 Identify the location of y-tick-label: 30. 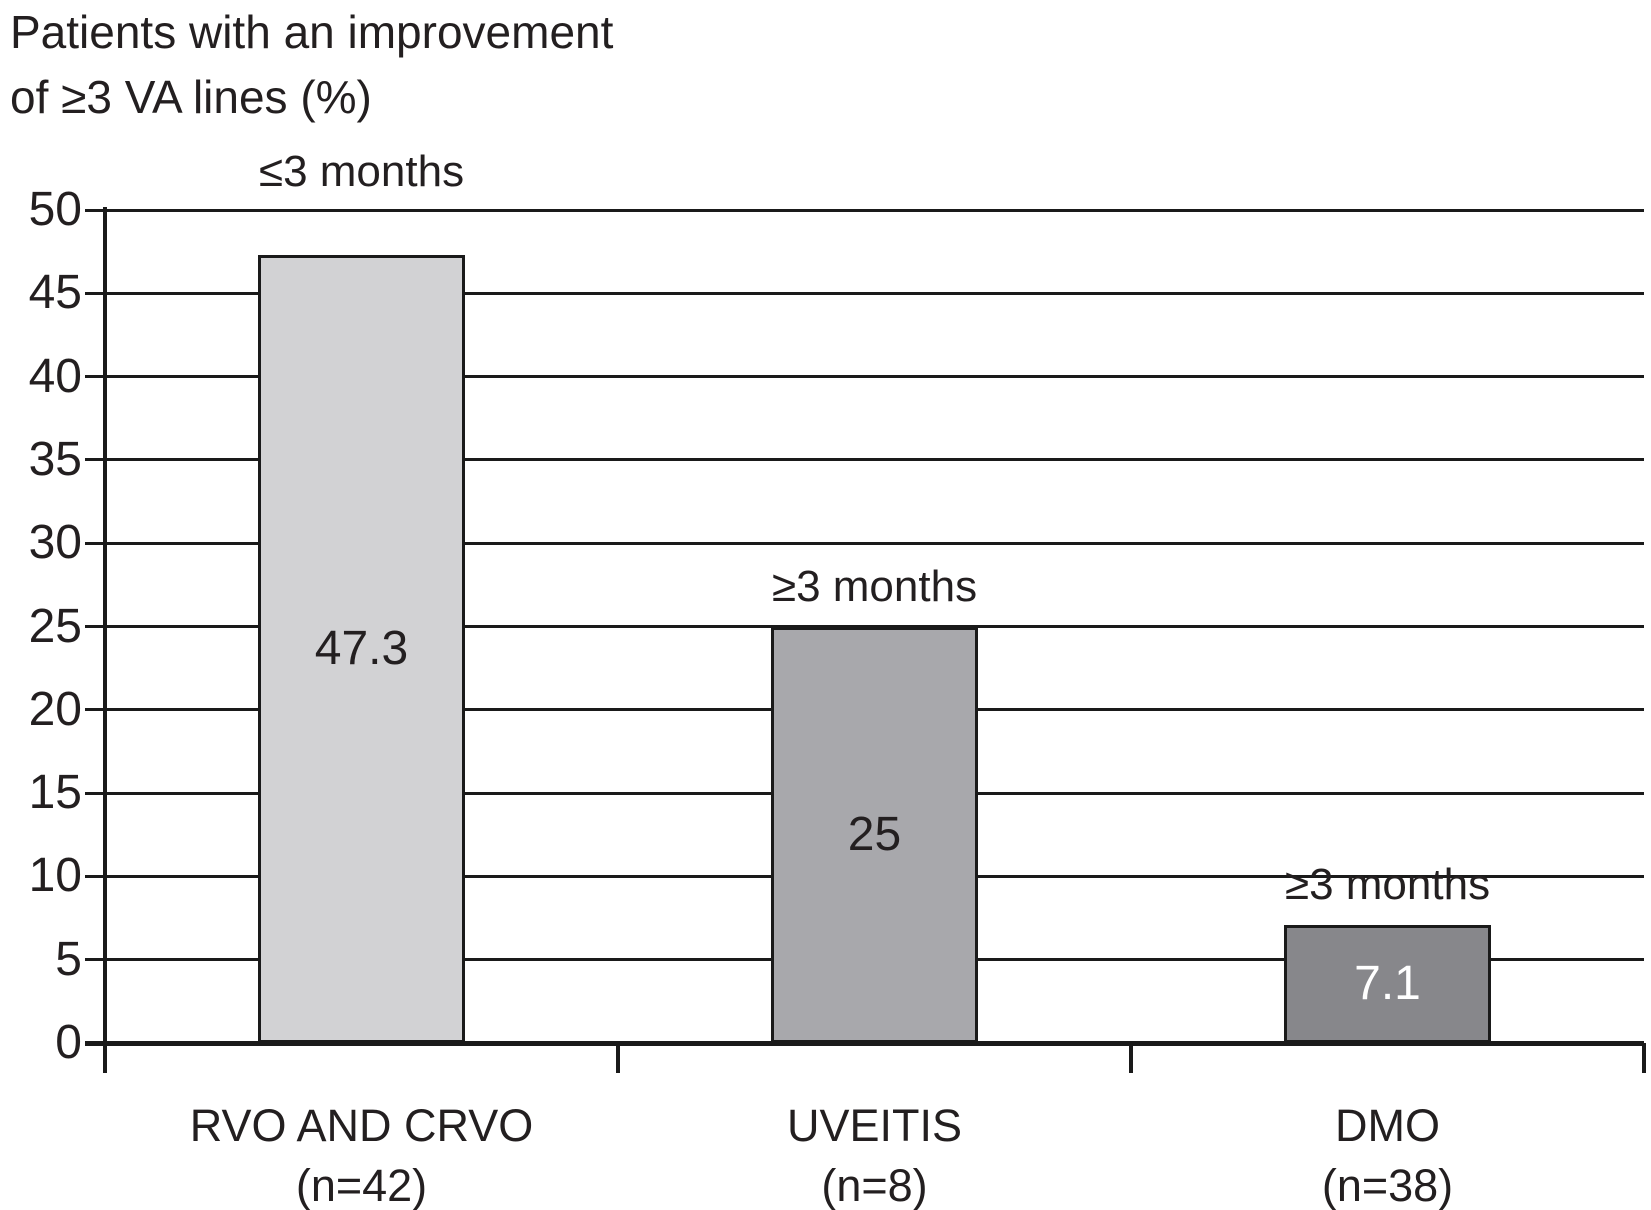
(55, 543).